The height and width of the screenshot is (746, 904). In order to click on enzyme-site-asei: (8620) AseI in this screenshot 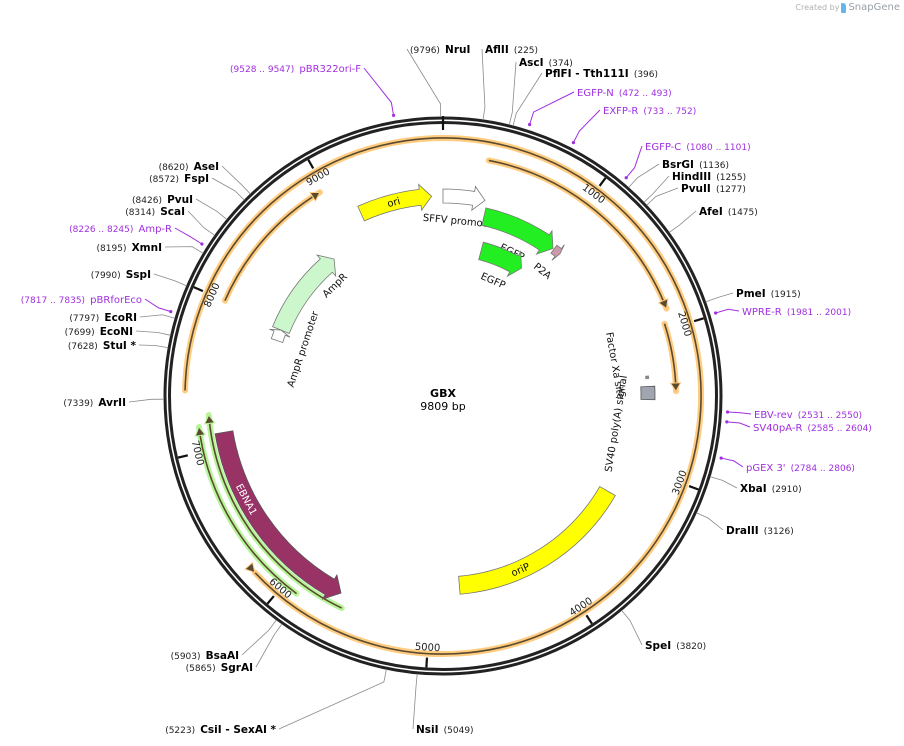, I will do `click(205, 175)`.